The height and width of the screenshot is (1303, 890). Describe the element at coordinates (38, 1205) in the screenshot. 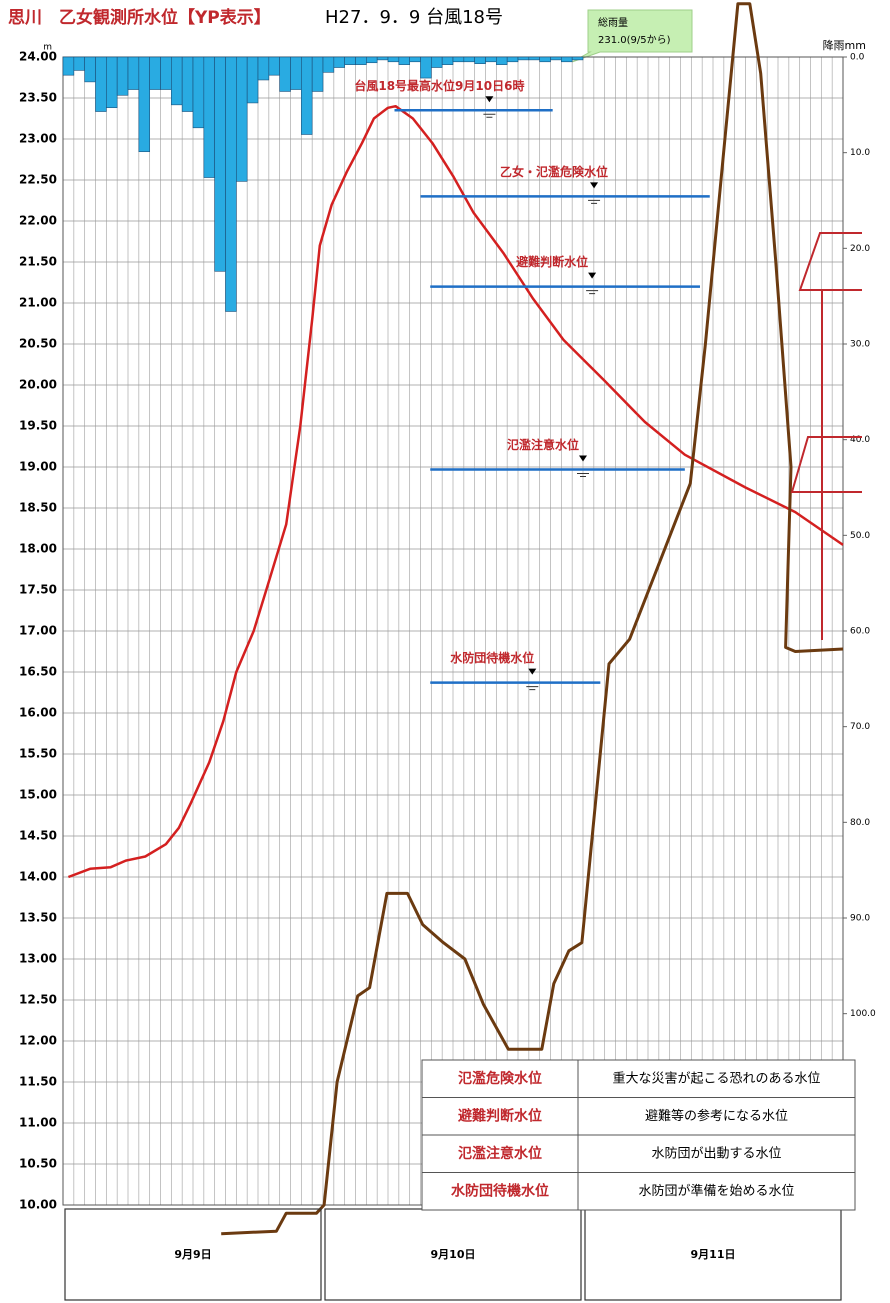

I see `y-tick-label: 10.00` at that location.